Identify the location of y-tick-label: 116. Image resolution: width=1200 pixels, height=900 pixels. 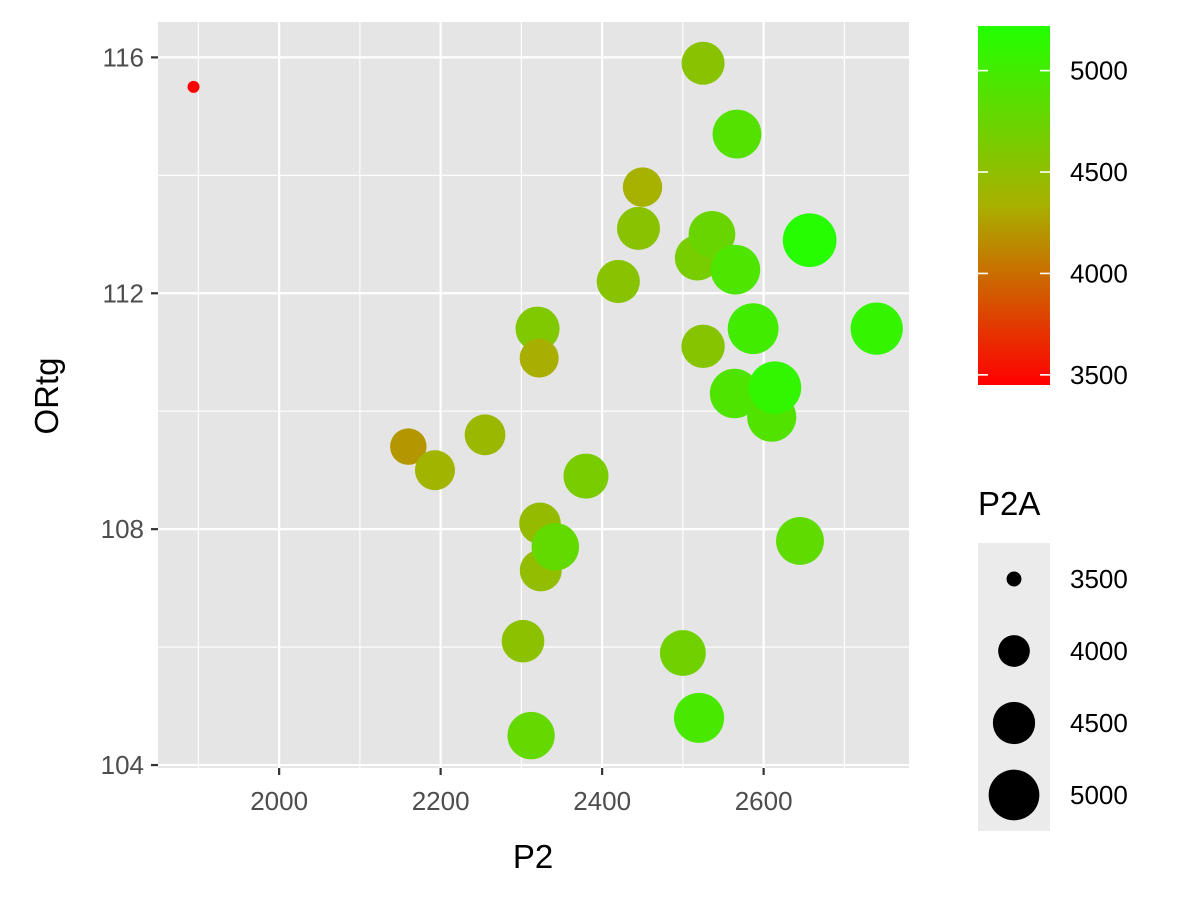
(123, 57).